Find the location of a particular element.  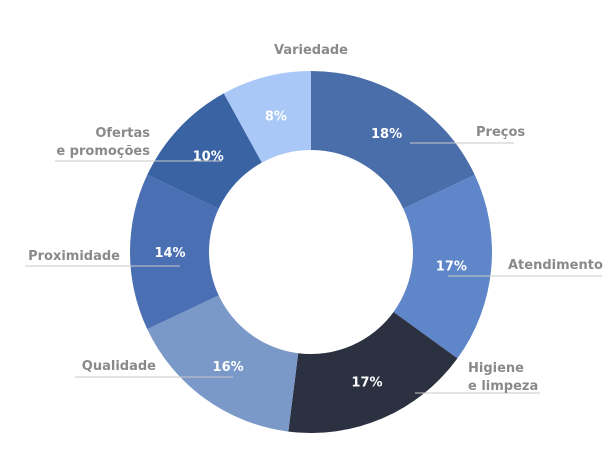

category-label: Variedade is located at coordinates (311, 50).